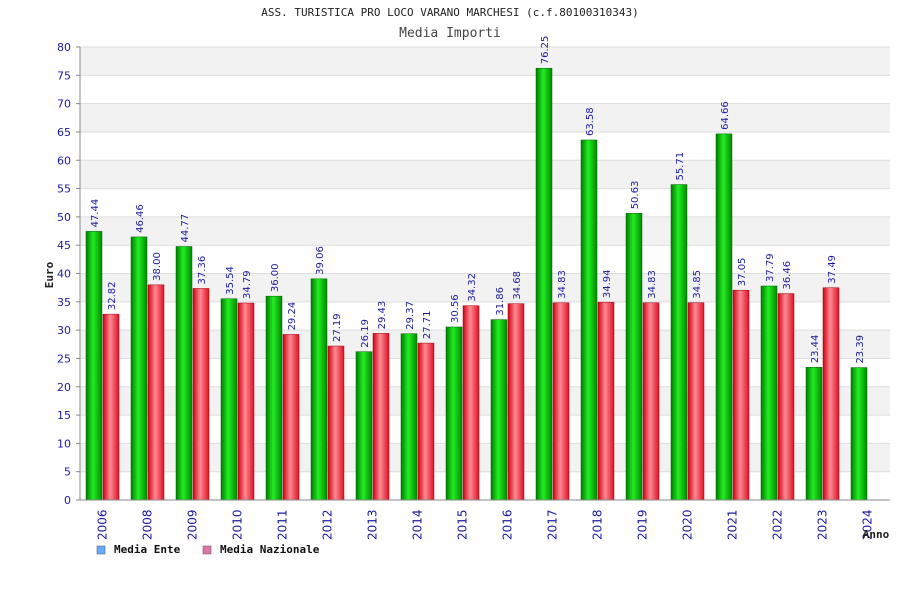 This screenshot has height=600, width=900. I want to click on bar-media-nazionale-2021, so click(741, 395).